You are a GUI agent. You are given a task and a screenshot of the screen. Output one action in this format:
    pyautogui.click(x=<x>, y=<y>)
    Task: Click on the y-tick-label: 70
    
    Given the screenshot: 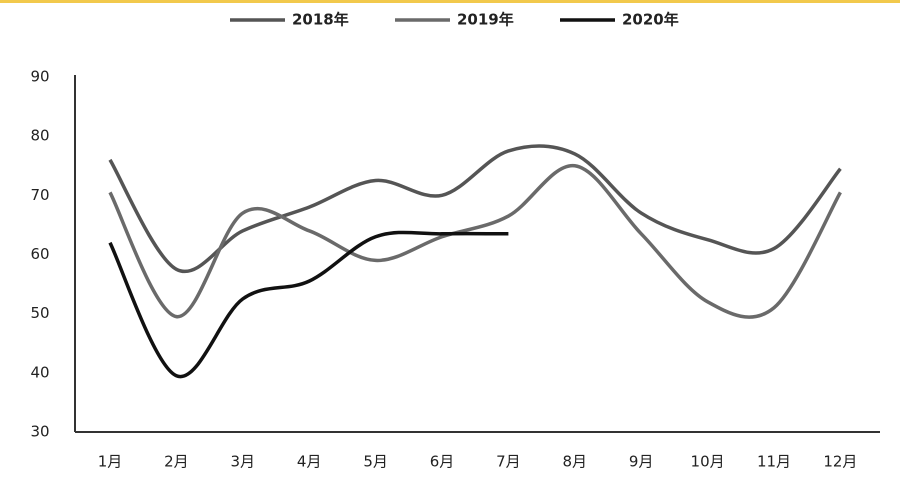 What is the action you would take?
    pyautogui.click(x=39, y=195)
    